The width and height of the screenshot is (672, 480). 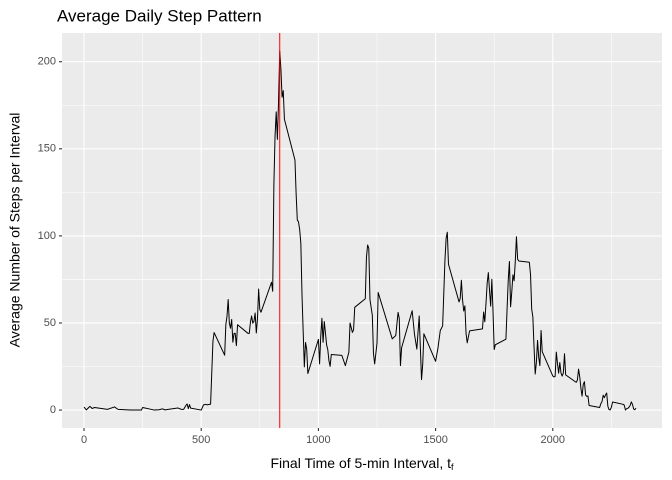 What do you see at coordinates (318, 440) in the screenshot?
I see `x-tick-label: 1000` at bounding box center [318, 440].